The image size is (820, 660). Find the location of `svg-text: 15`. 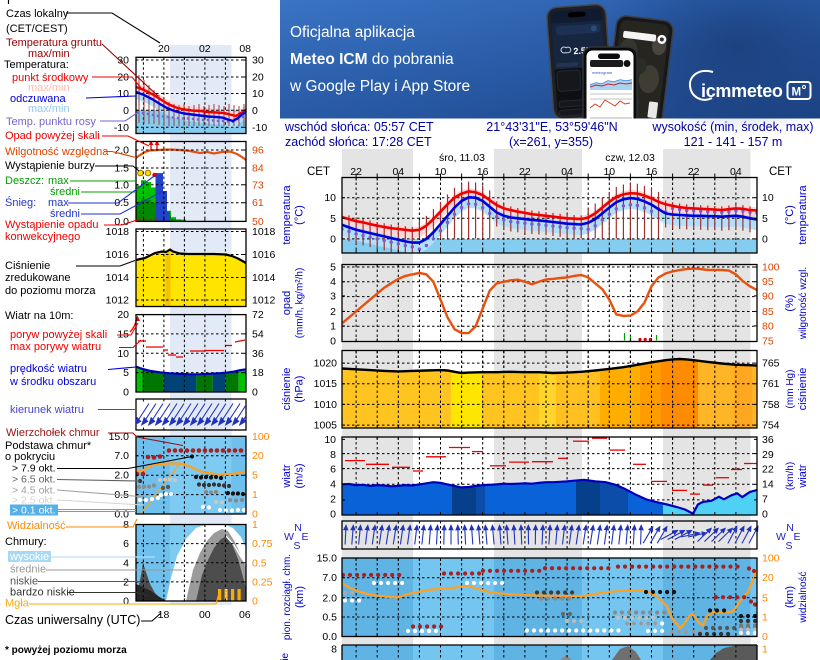

svg-text: 15 is located at coordinates (123, 334).